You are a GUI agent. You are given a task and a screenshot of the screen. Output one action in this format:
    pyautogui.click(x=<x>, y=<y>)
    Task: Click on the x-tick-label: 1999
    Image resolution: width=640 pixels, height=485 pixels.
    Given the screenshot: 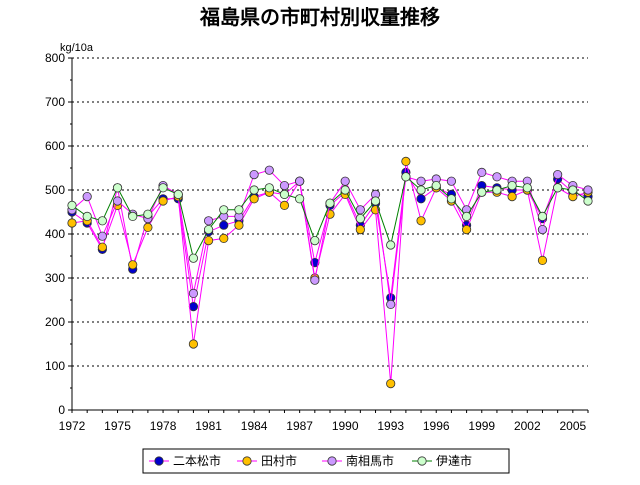 What is the action you would take?
    pyautogui.click(x=481, y=426)
    